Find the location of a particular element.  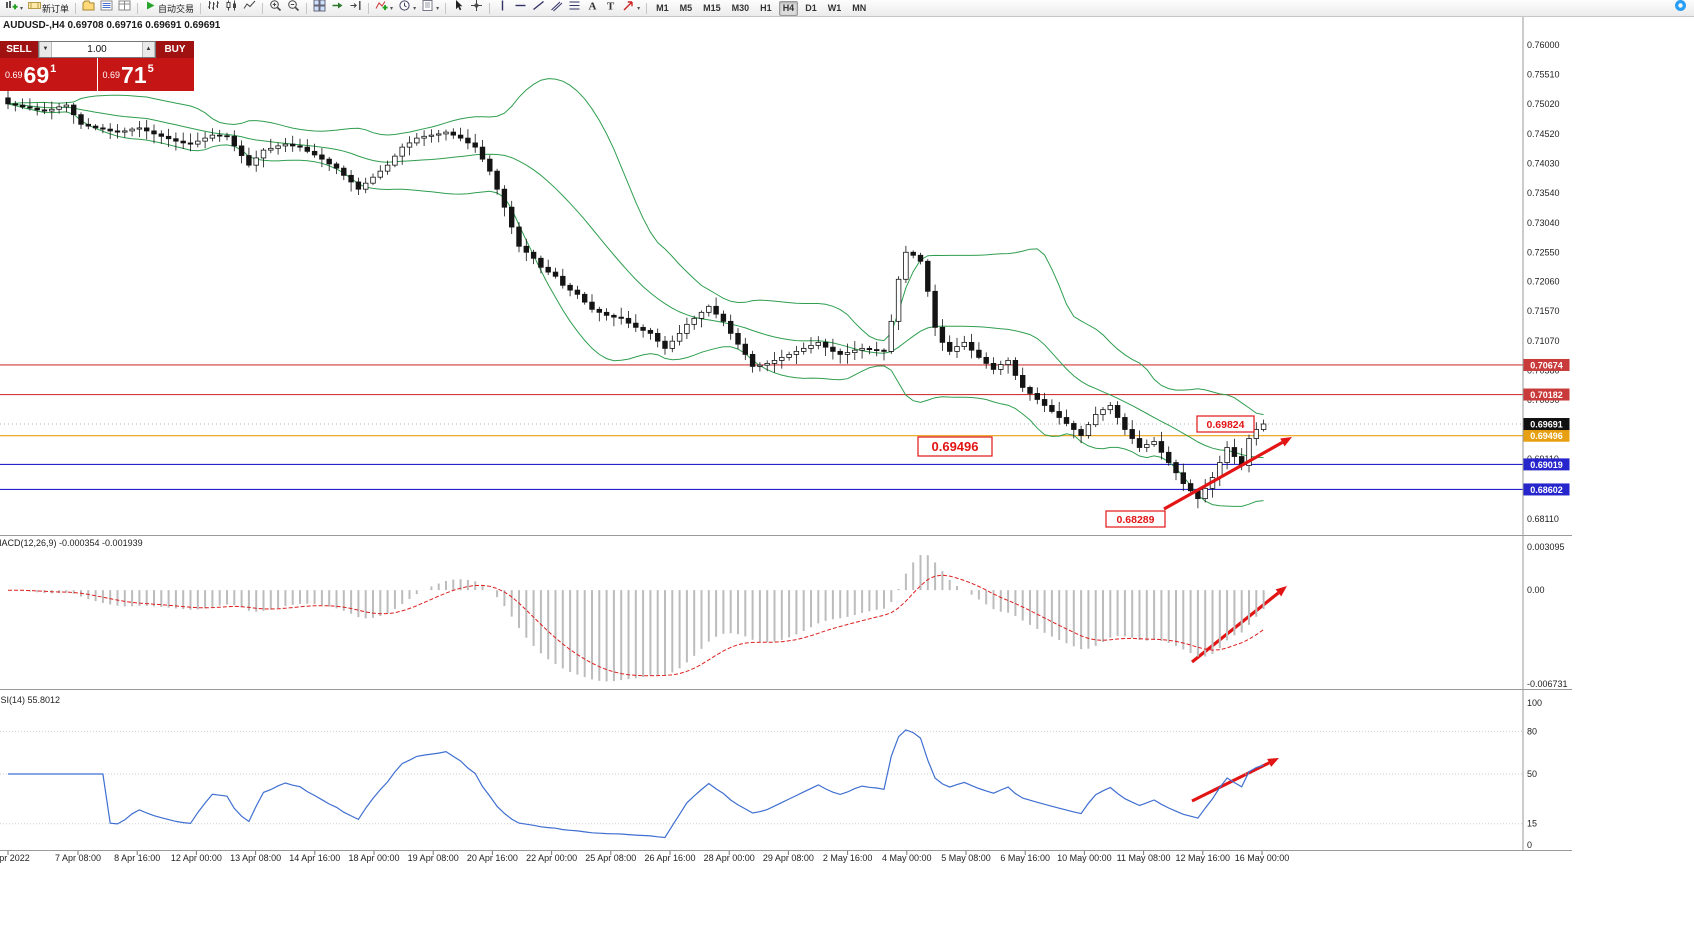

sell-button: SELL is located at coordinates (19, 49).